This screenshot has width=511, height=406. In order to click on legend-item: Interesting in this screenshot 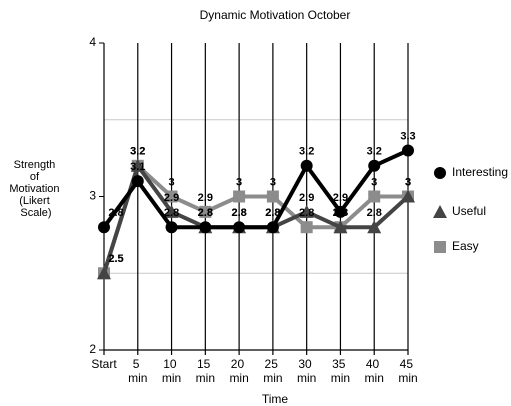, I will do `click(471, 172)`.